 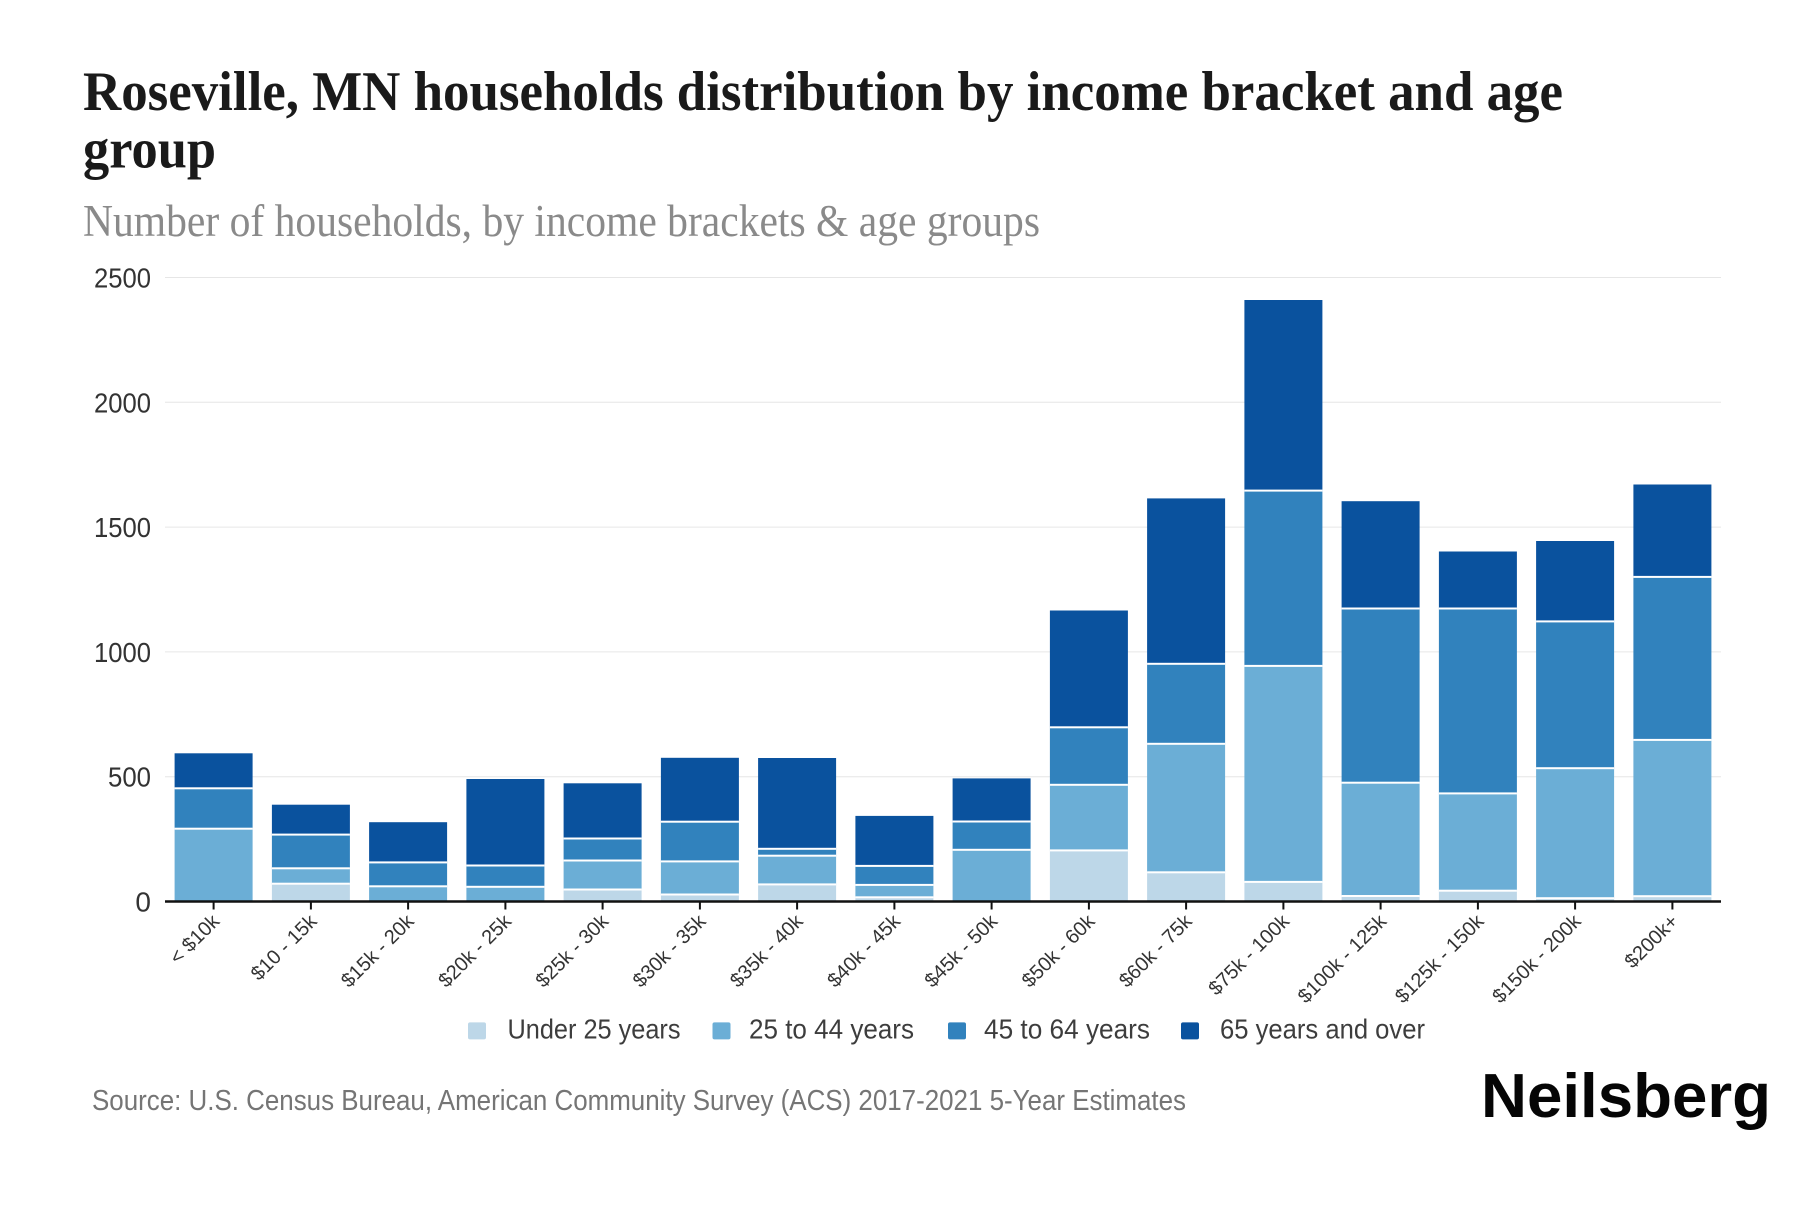 I want to click on svg-text: 0, so click(x=143, y=902).